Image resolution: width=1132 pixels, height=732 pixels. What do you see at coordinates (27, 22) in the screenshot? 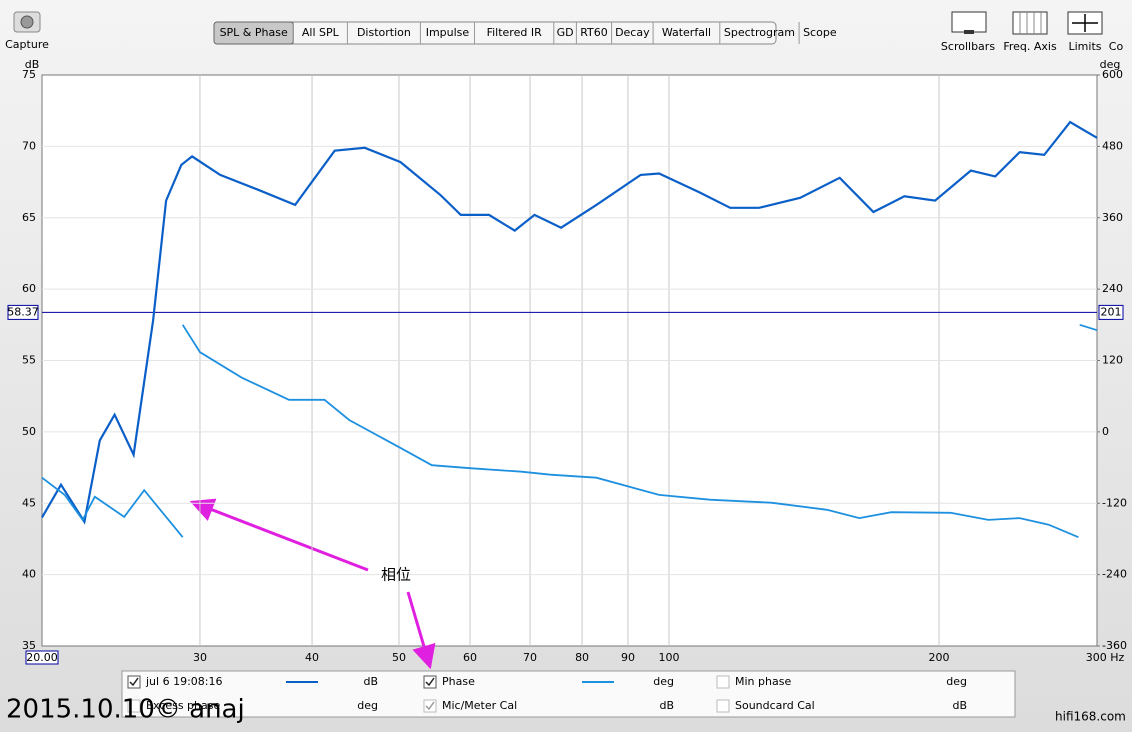
I see `capture-icon` at bounding box center [27, 22].